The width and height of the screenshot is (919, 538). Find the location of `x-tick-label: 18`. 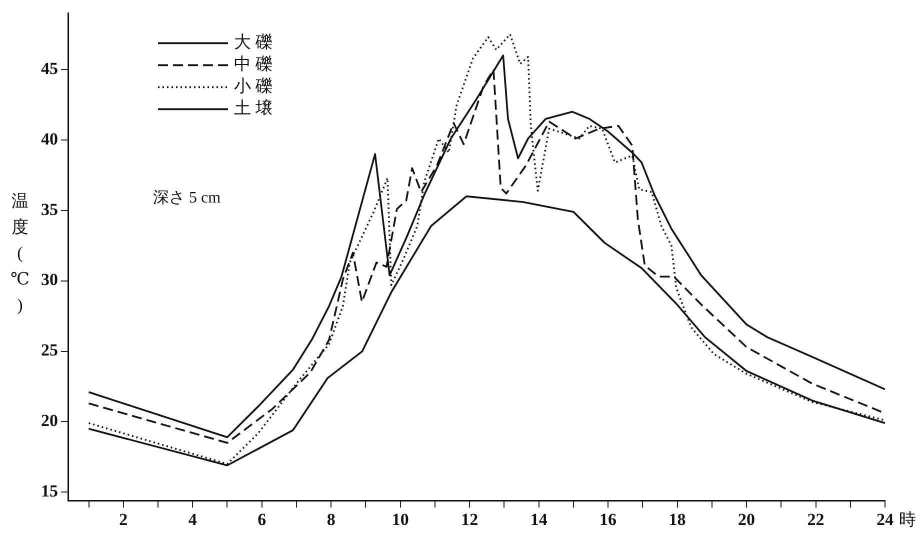

x-tick-label: 18 is located at coordinates (677, 520).